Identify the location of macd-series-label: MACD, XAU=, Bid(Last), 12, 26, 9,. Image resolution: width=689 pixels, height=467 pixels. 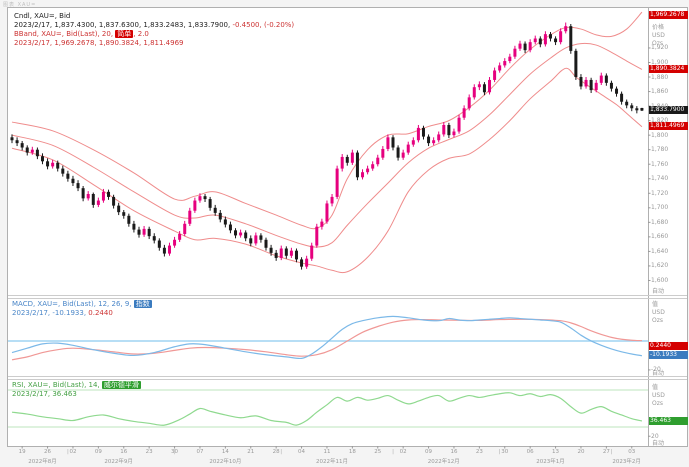
(73, 304).